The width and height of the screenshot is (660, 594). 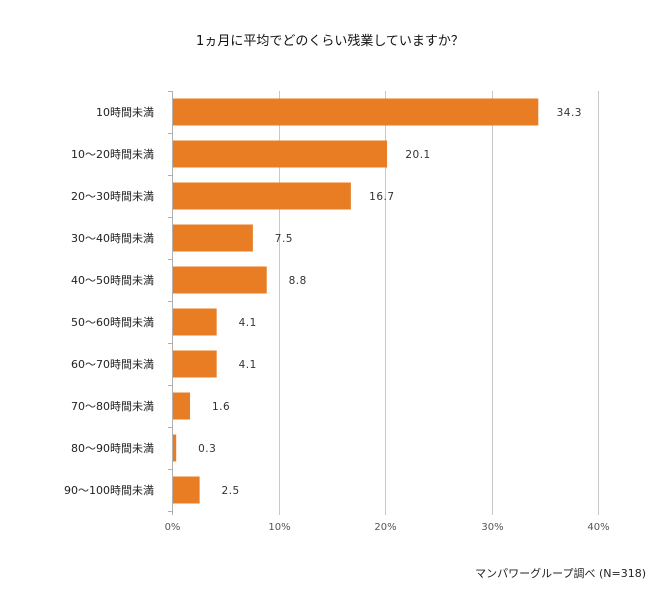 I want to click on category-label: 40〜50時間未満, so click(x=112, y=280).